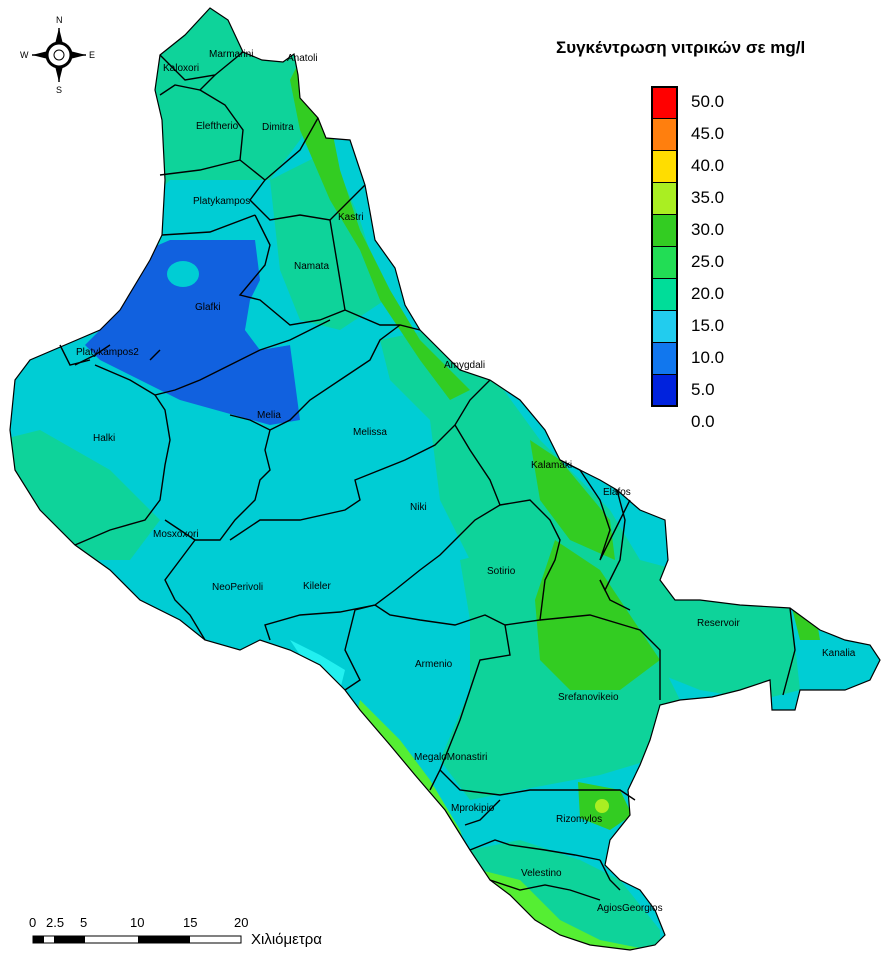 This screenshot has width=885, height=973. What do you see at coordinates (269, 415) in the screenshot?
I see `place-label: Melia` at bounding box center [269, 415].